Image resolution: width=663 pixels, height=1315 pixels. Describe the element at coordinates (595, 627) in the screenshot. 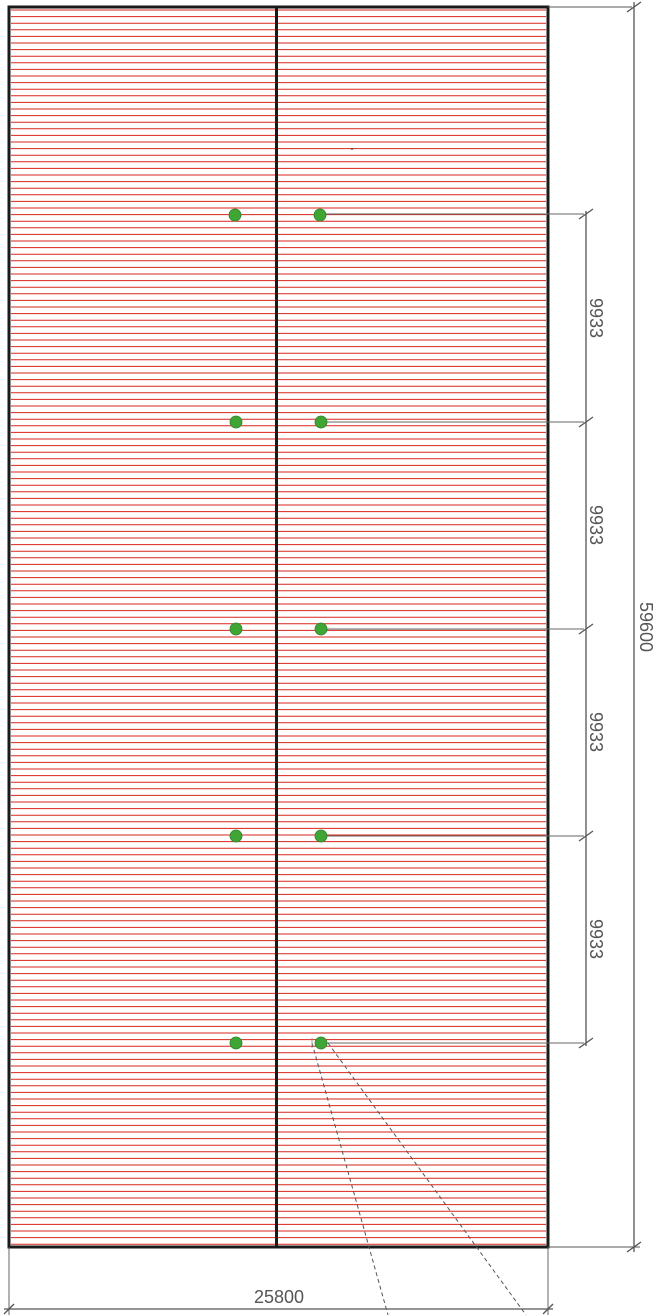

I see `overall-length-dimension` at that location.